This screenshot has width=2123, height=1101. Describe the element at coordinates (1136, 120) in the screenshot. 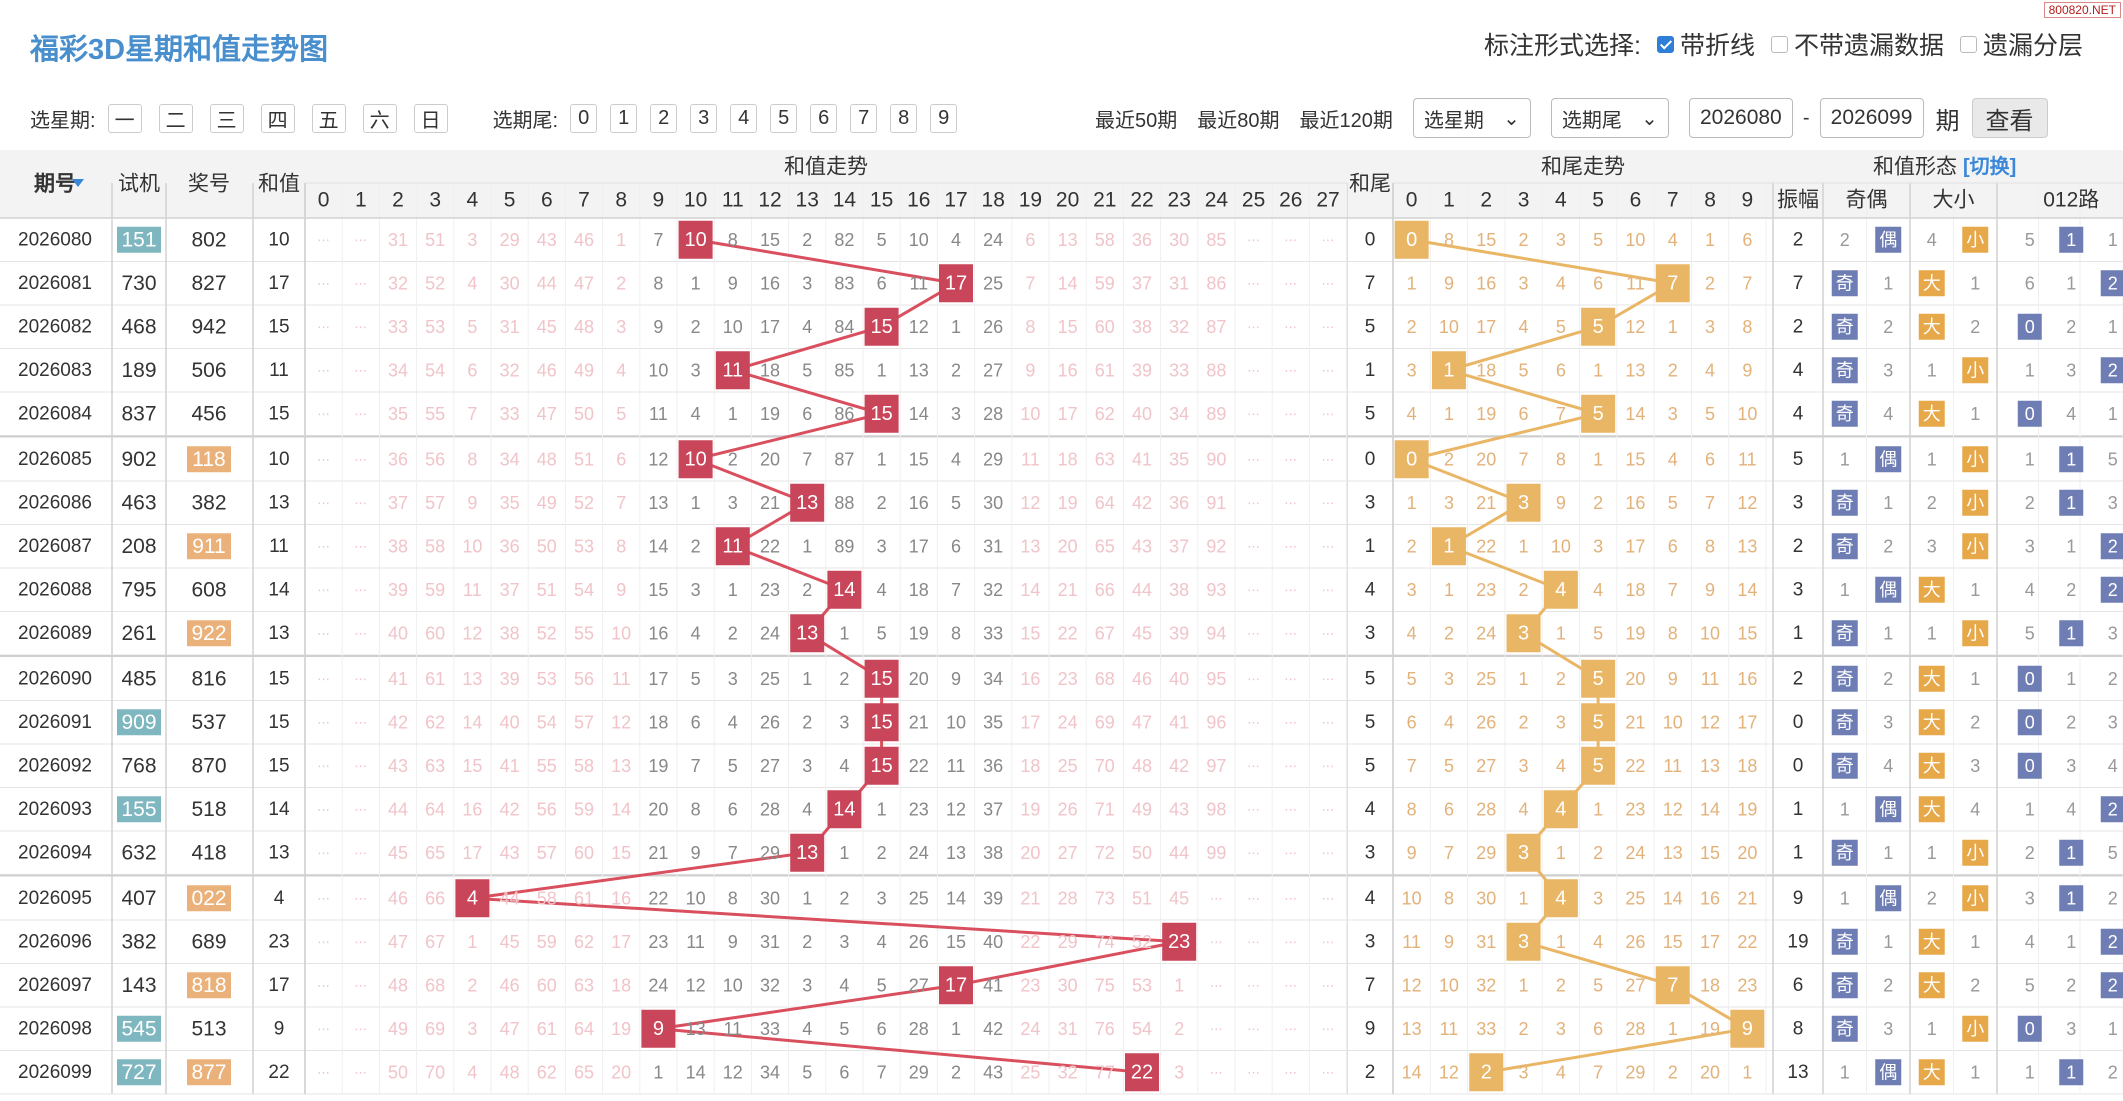

I see `recent-50-link: 最近50期` at that location.